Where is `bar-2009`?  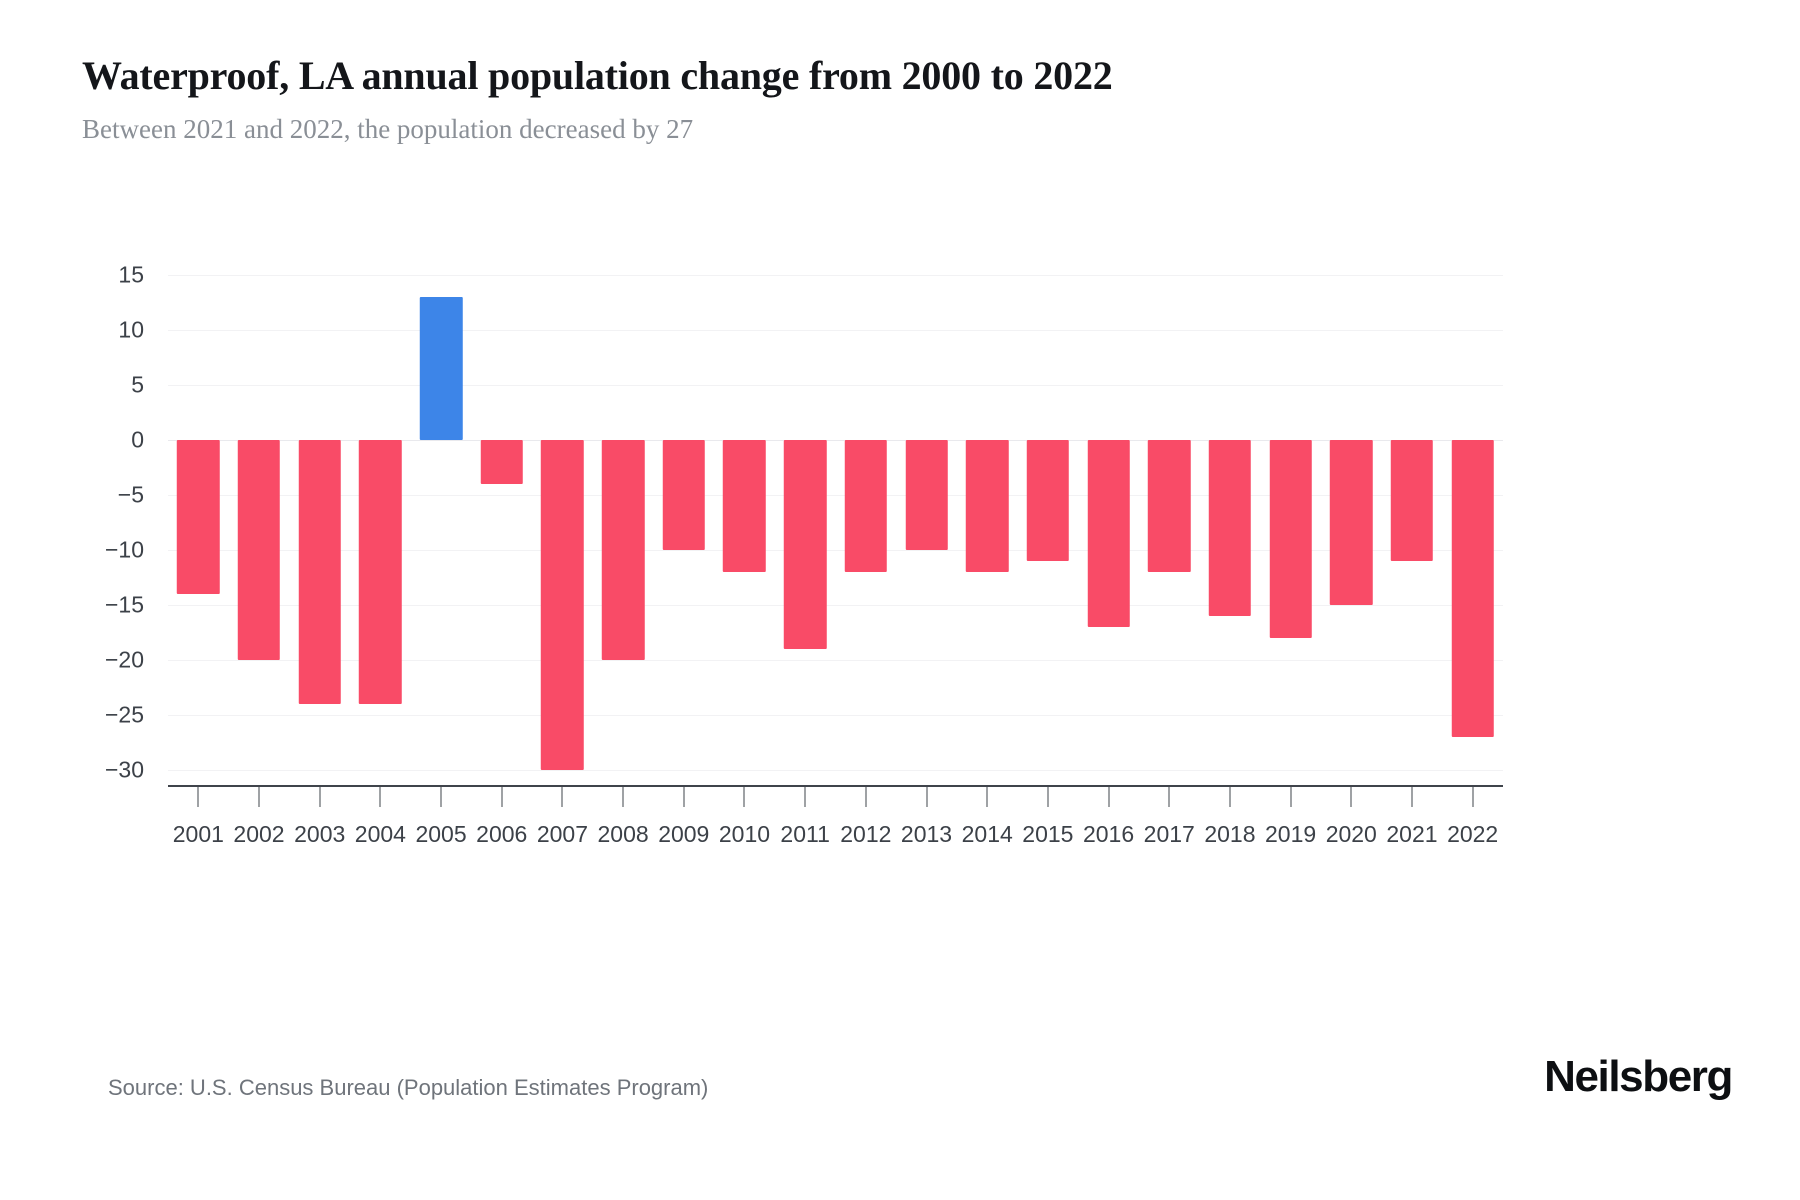
bar-2009 is located at coordinates (684, 495).